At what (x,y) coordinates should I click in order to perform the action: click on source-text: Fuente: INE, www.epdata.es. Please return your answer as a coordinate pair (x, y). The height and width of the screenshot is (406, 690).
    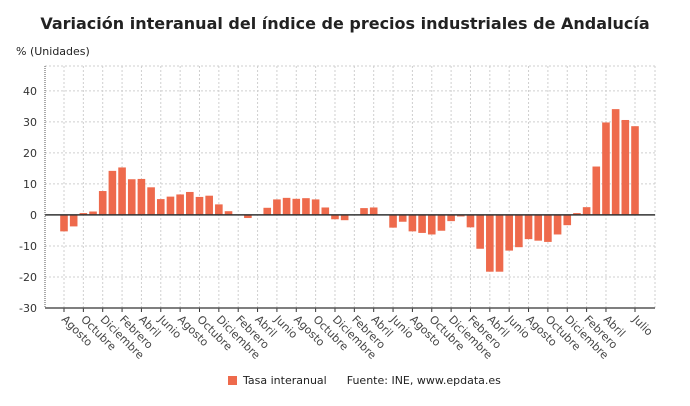
    Looking at the image, I should click on (423, 380).